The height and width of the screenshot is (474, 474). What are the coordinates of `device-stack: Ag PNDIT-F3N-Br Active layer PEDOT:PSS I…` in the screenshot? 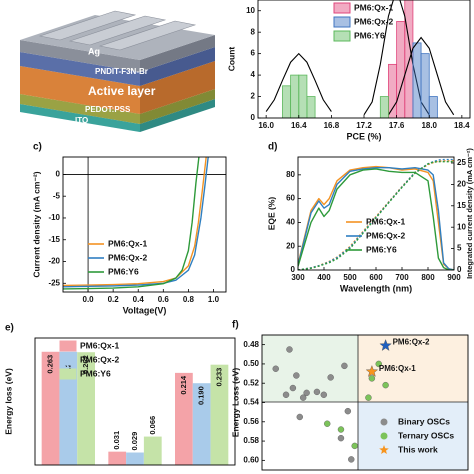 It's located at (117, 71).